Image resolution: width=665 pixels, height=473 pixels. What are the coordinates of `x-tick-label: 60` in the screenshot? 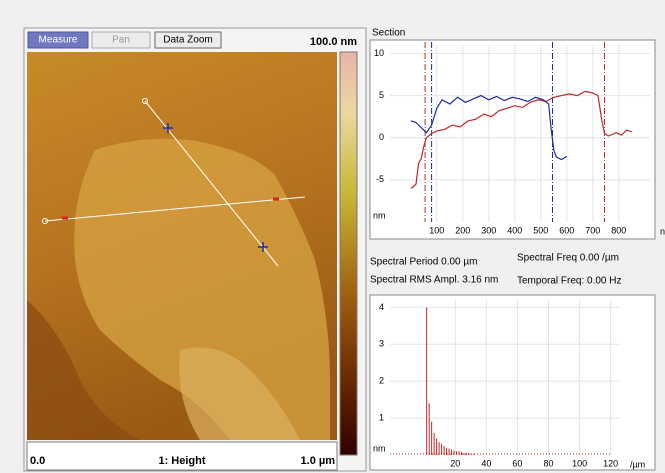 It's located at (517, 463).